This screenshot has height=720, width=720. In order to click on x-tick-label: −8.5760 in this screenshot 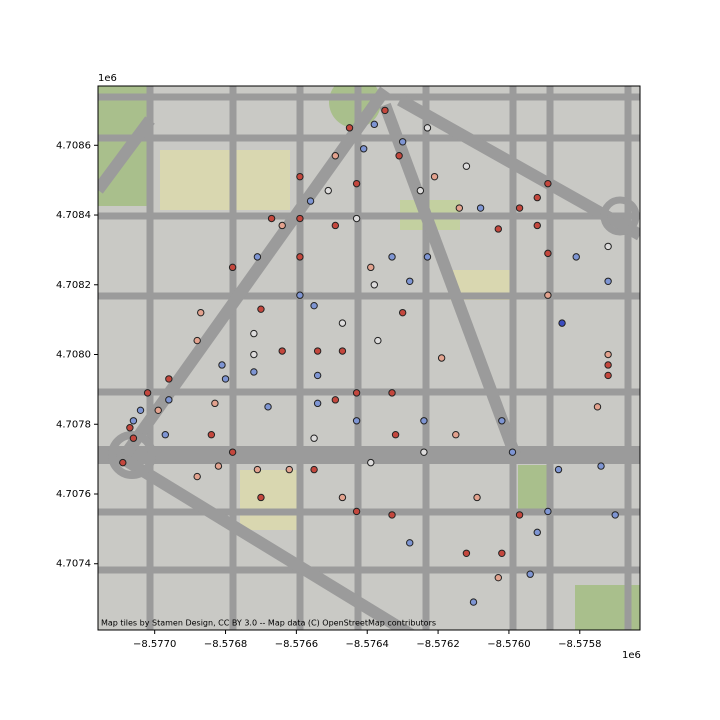, I will do `click(508, 644)`.